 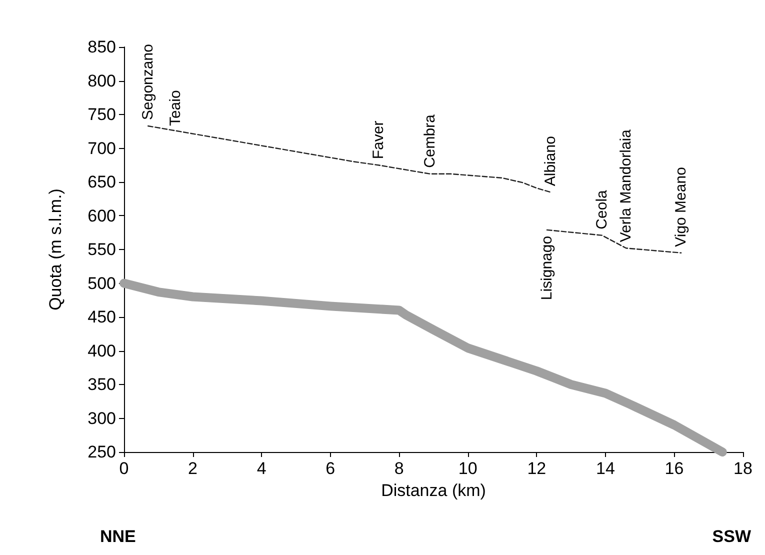 What do you see at coordinates (118, 536) in the screenshot?
I see `text: NNE` at bounding box center [118, 536].